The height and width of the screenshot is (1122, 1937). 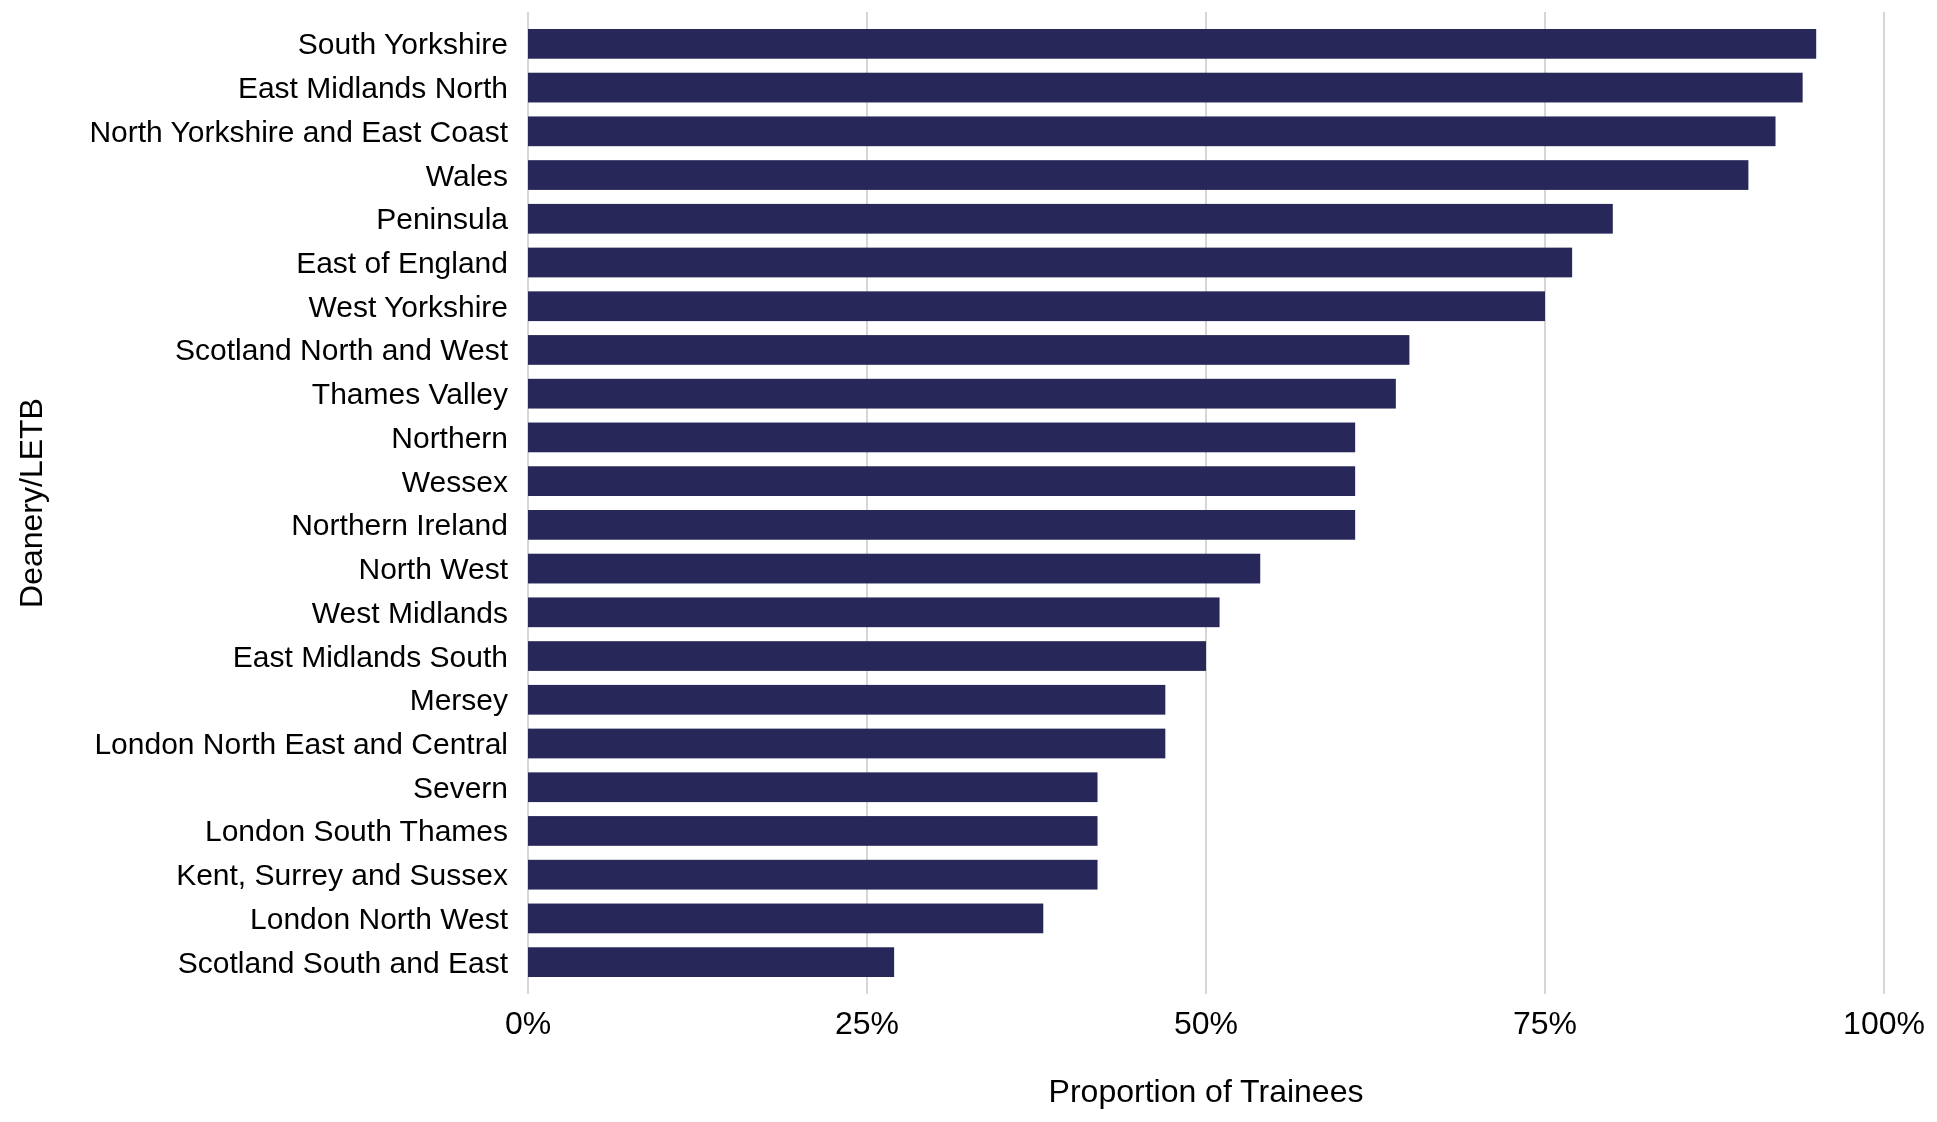 I want to click on y-tick-label: London North East and Central, so click(x=301, y=743).